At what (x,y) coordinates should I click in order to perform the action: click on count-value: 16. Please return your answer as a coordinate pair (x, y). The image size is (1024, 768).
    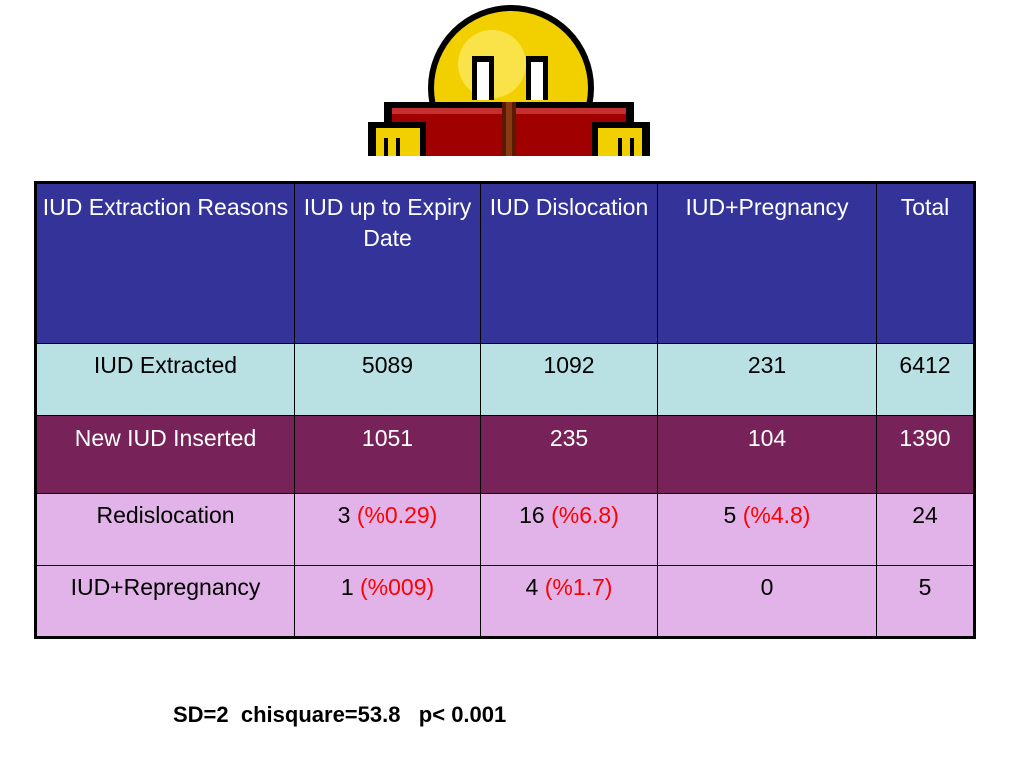
    Looking at the image, I should click on (532, 515).